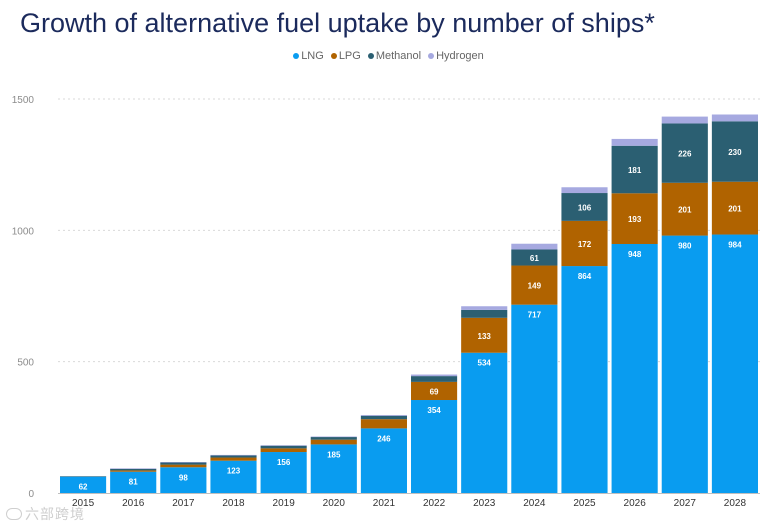 The width and height of the screenshot is (777, 529). I want to click on data-label: 149, so click(535, 286).